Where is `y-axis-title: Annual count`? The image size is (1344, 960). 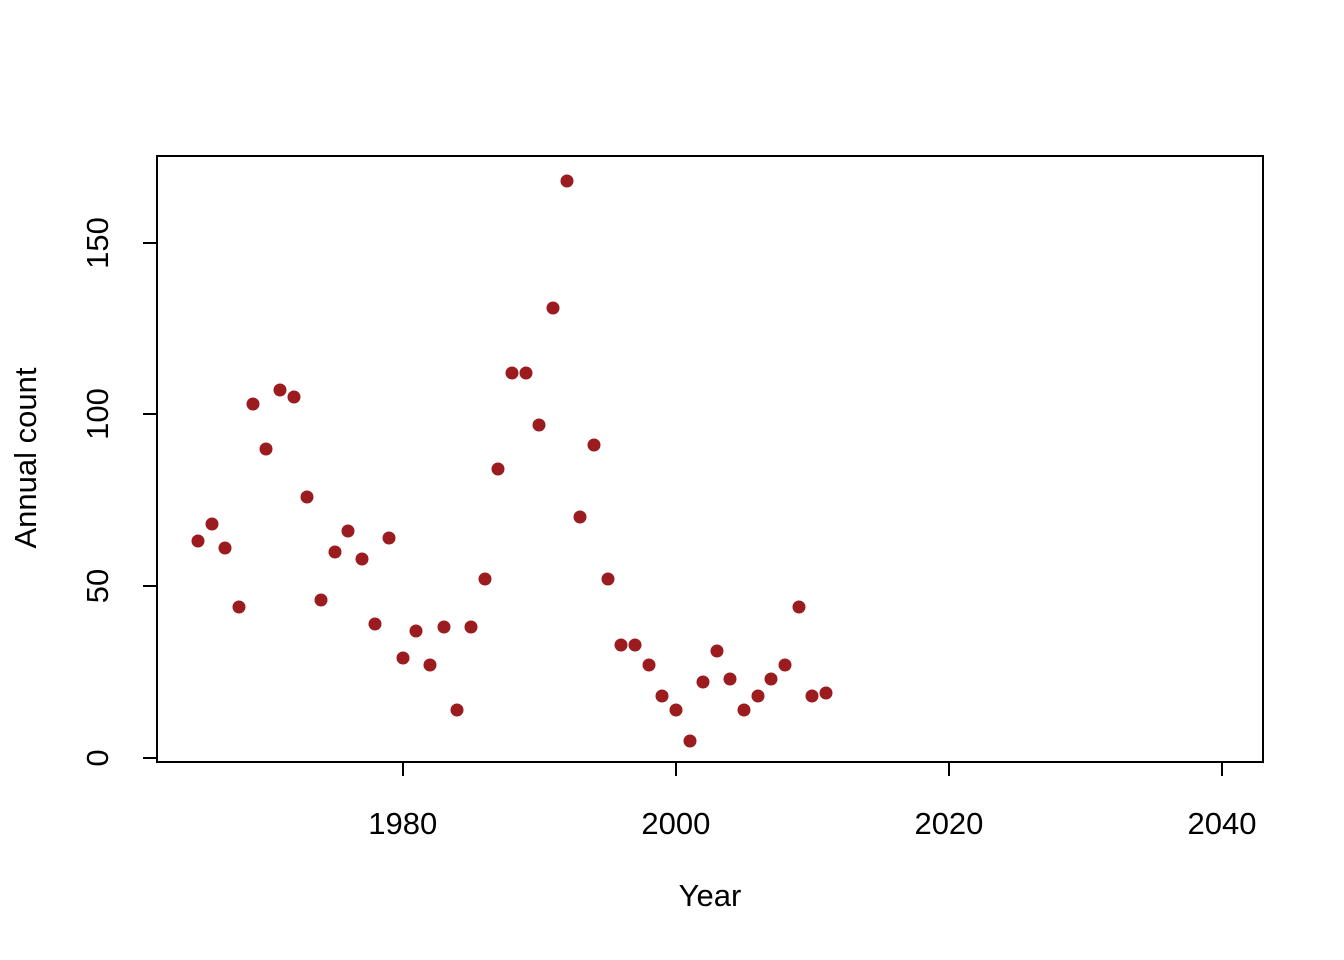 y-axis-title: Annual count is located at coordinates (25, 458).